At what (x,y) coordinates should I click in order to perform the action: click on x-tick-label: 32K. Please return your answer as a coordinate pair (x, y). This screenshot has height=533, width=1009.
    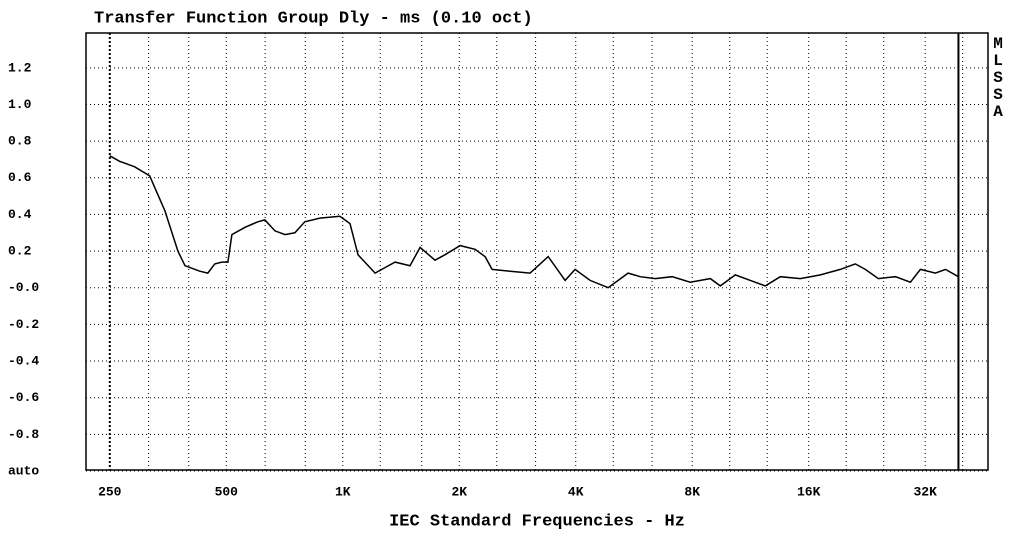
    Looking at the image, I should click on (925, 491).